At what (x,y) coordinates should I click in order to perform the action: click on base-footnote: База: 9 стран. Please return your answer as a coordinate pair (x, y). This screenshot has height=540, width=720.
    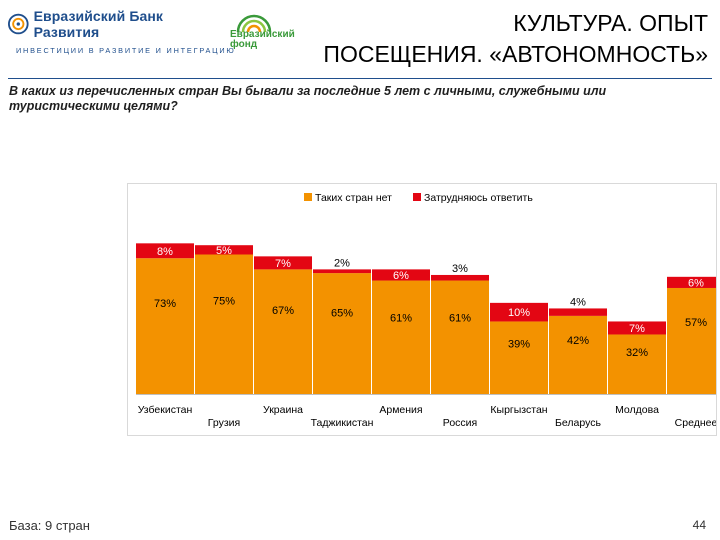
    Looking at the image, I should click on (49, 525).